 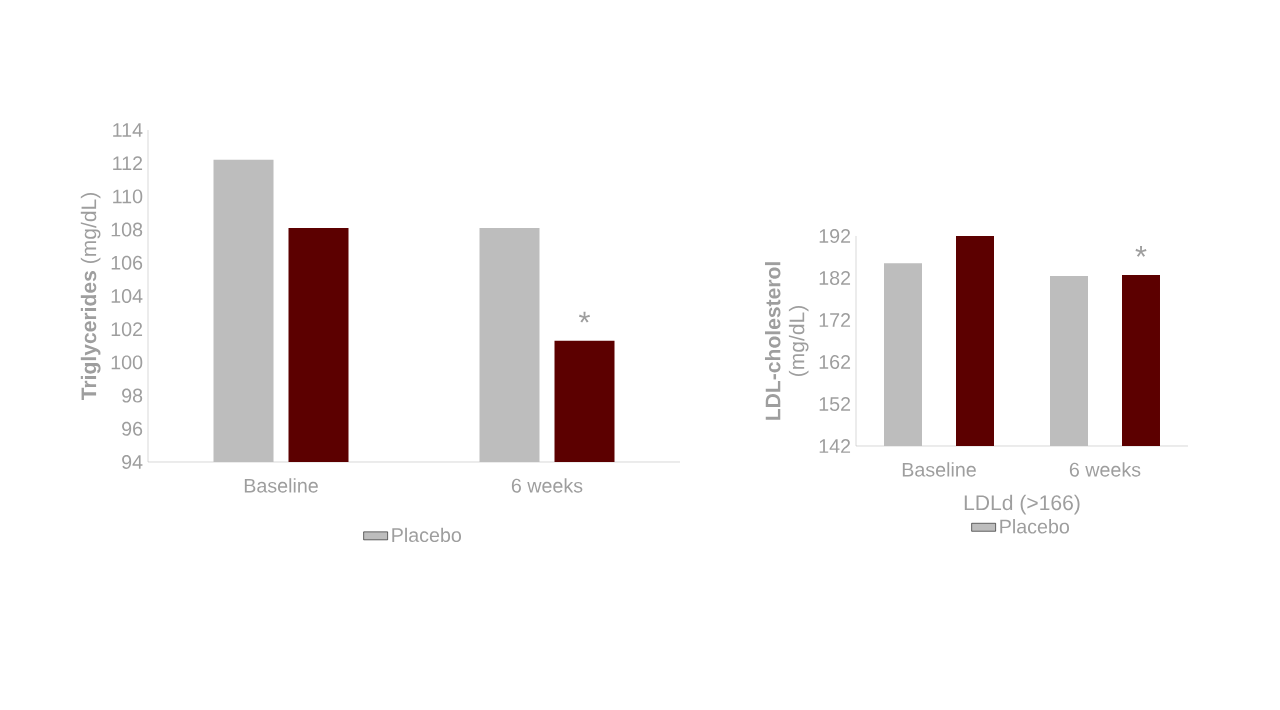 What do you see at coordinates (128, 130) in the screenshot?
I see `y-tick-label: 114` at bounding box center [128, 130].